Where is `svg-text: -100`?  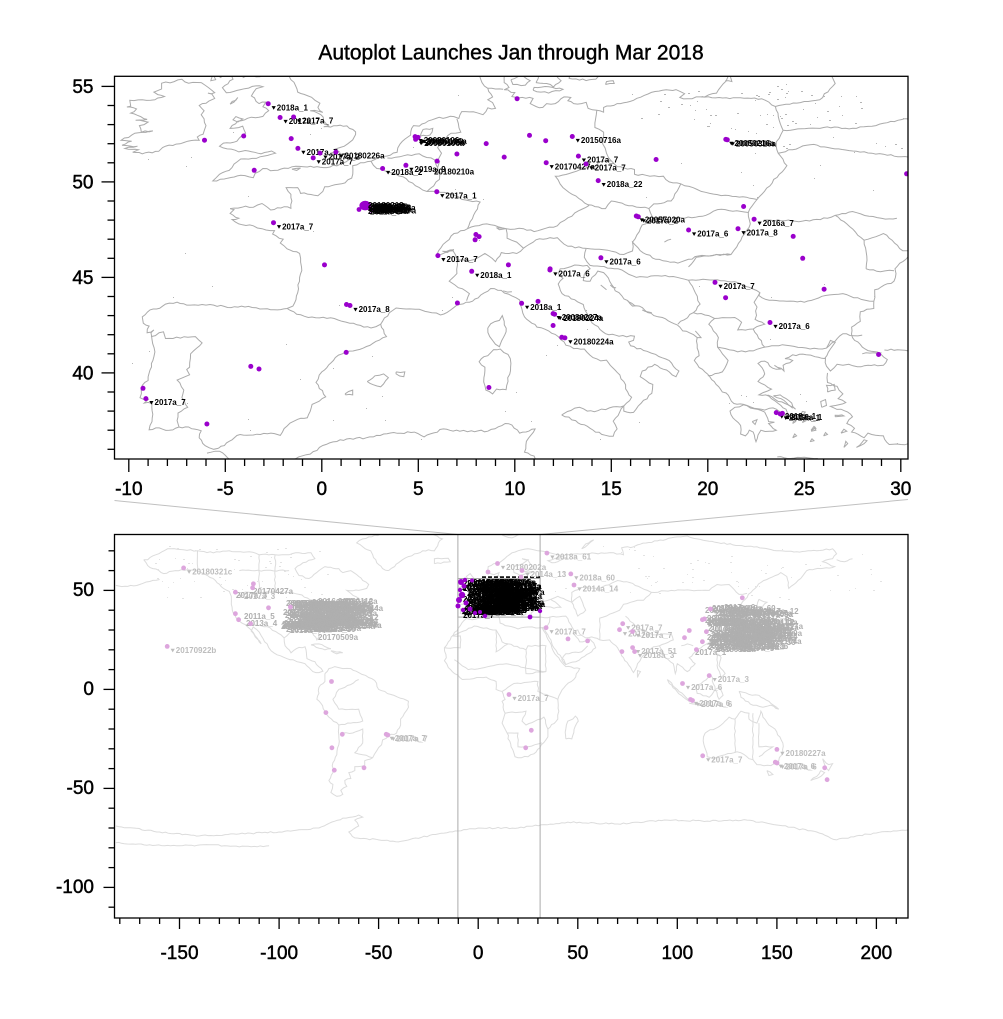 svg-text: -100 is located at coordinates (279, 953).